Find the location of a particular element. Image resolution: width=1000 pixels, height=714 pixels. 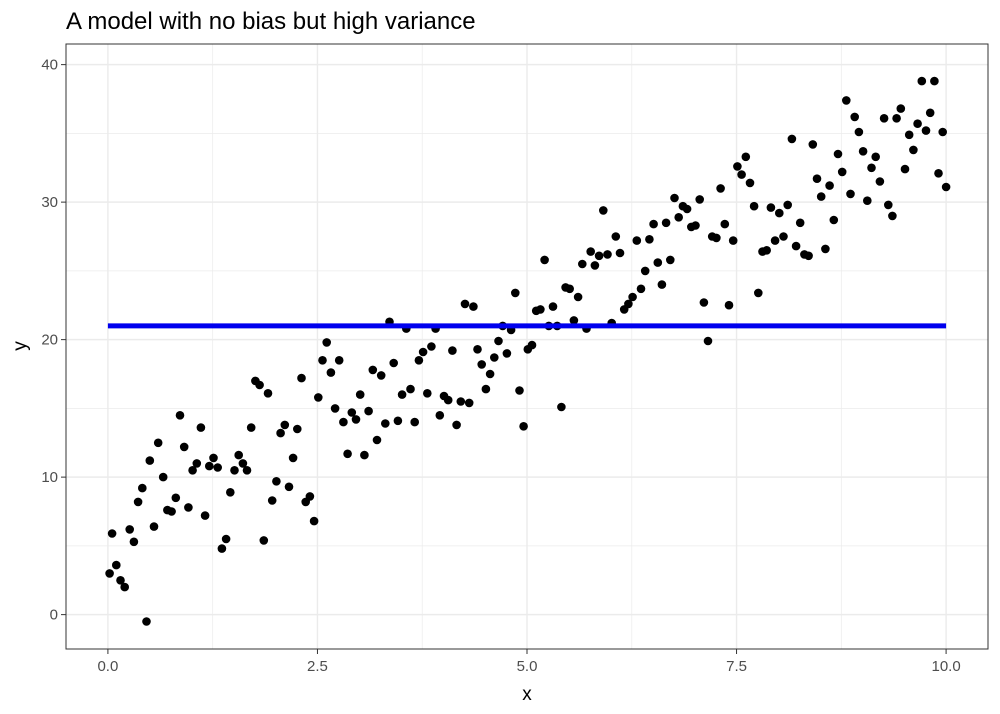

x-tick-label: 7.5 is located at coordinates (736, 666).